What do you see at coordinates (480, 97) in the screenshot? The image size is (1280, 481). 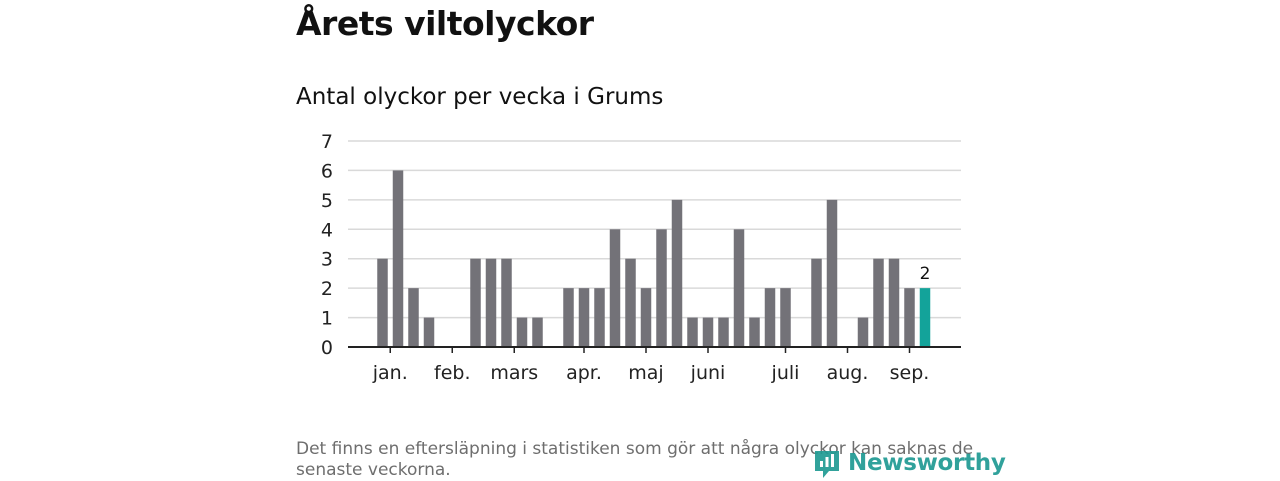 I see `chart-subtitle: Antal olyckor per vecka i Grums` at bounding box center [480, 97].